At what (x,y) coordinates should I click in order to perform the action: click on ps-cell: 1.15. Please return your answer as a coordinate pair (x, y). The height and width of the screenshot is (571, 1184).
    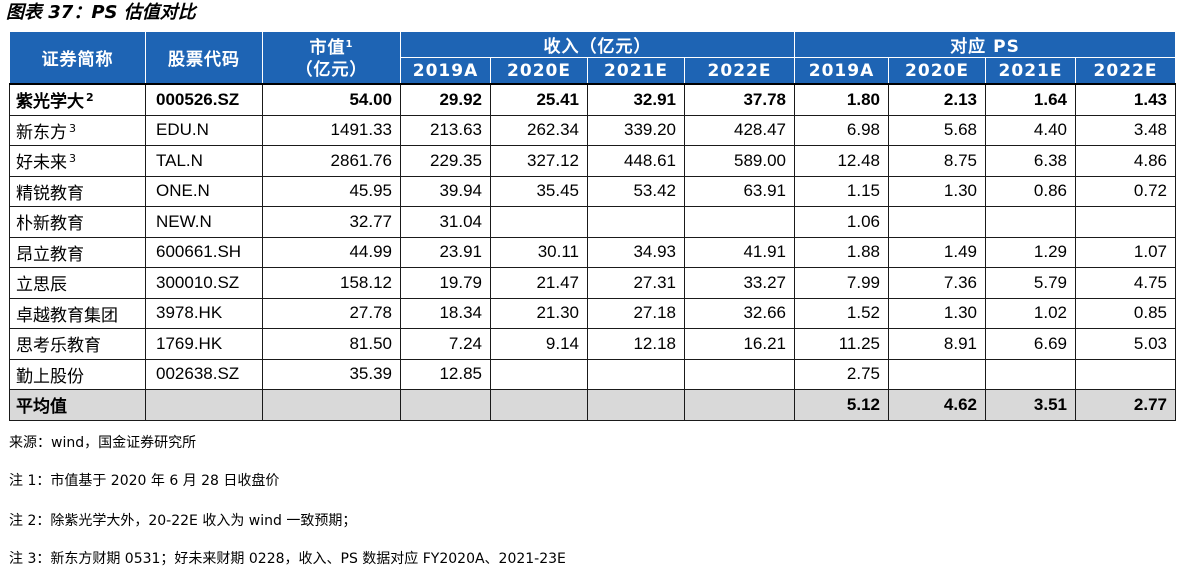
    Looking at the image, I should click on (841, 191).